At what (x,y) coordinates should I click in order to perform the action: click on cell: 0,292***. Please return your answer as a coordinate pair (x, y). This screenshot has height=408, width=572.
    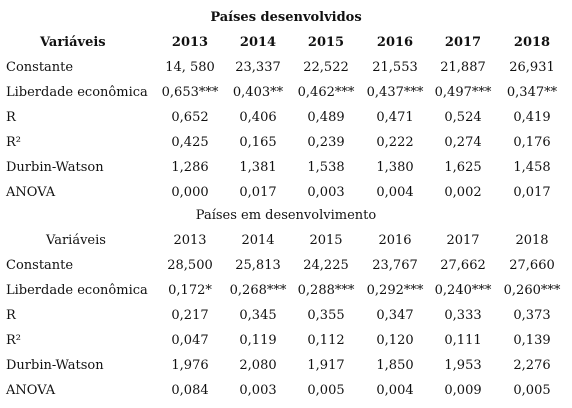
    Looking at the image, I should click on (395, 290).